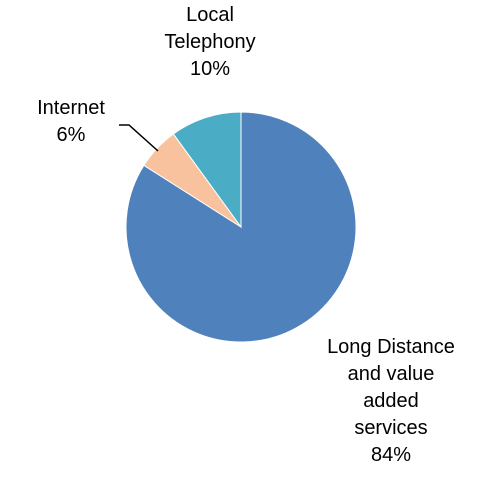  What do you see at coordinates (71, 121) in the screenshot?
I see `slice-label-internet: Internet 6%` at bounding box center [71, 121].